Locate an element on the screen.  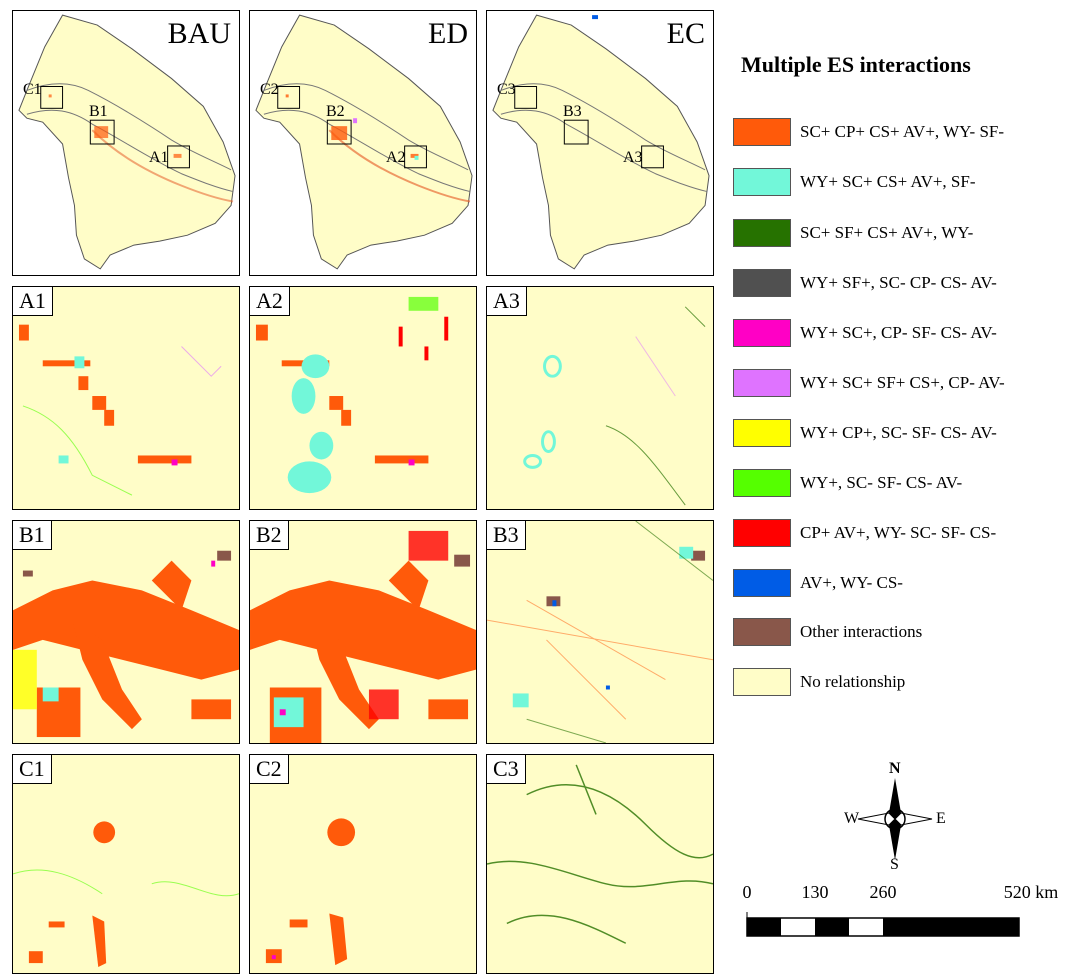
compass-rose-icon is located at coordinates (895, 819).